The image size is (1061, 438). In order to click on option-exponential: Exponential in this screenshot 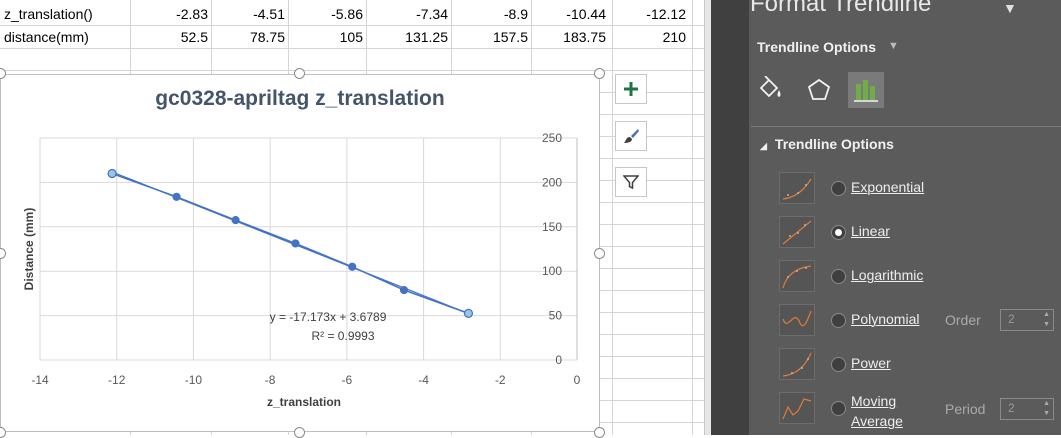, I will do `click(920, 190)`.